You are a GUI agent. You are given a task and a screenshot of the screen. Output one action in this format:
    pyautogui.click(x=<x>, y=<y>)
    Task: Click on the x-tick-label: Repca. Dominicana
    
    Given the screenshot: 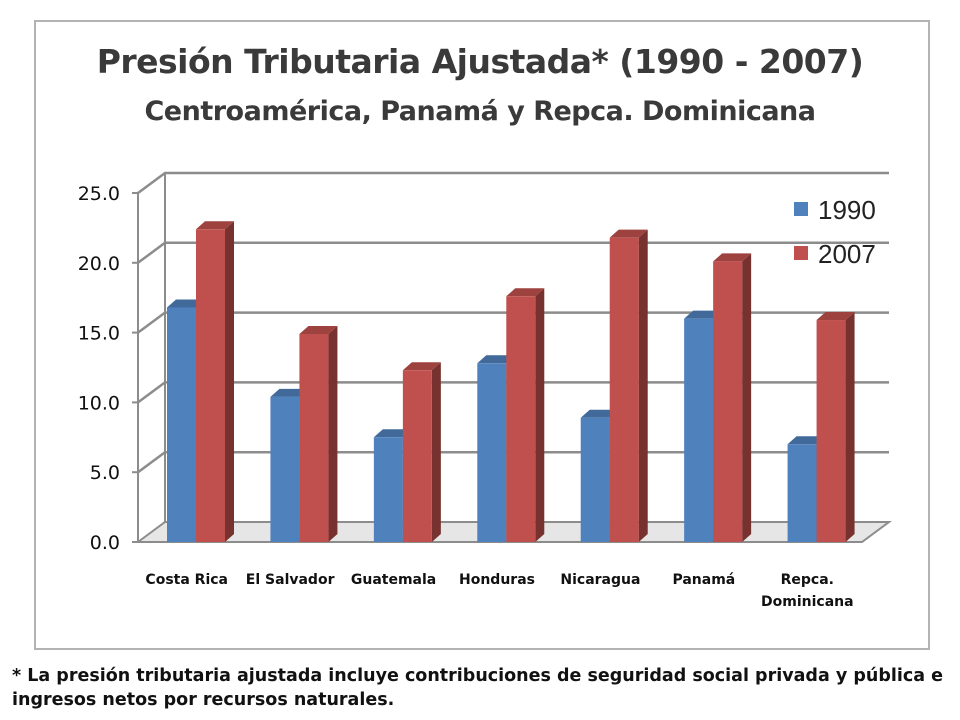 What is the action you would take?
    pyautogui.click(x=807, y=591)
    